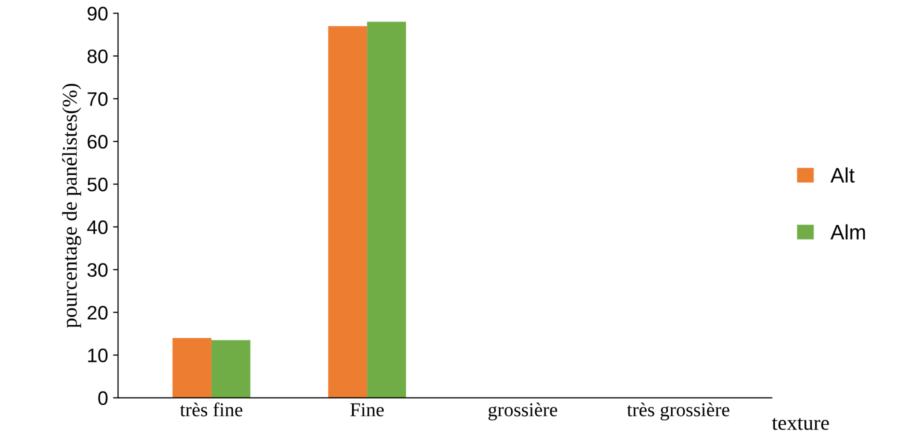 The image size is (908, 442). I want to click on x-tick-label: très fine, so click(211, 409).